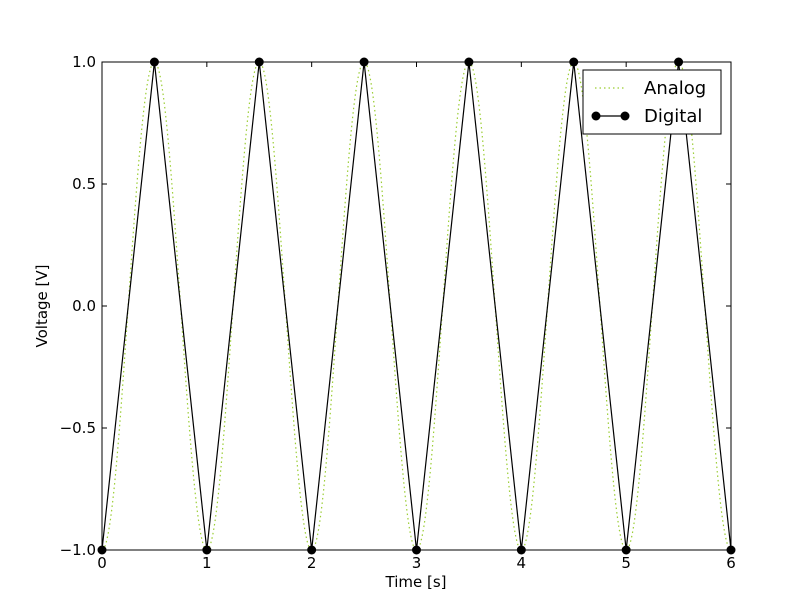 The image size is (812, 612). I want to click on x-tick-label: 4, so click(522, 563).